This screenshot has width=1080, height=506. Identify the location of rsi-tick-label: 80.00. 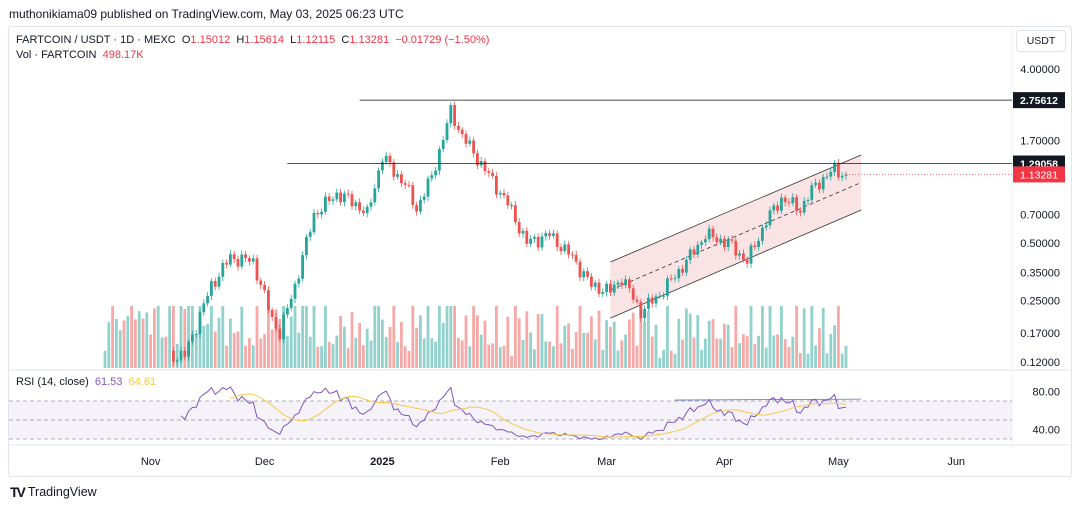
(1046, 393).